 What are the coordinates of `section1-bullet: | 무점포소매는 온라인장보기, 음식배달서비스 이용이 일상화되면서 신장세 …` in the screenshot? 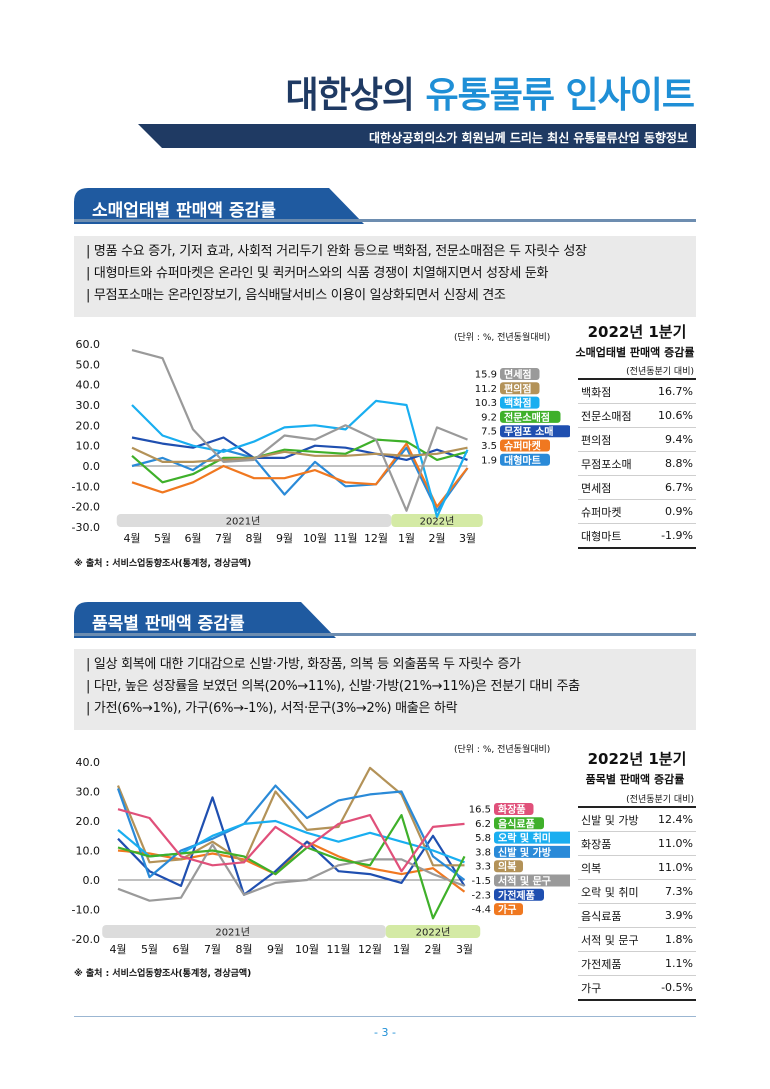 It's located at (296, 295).